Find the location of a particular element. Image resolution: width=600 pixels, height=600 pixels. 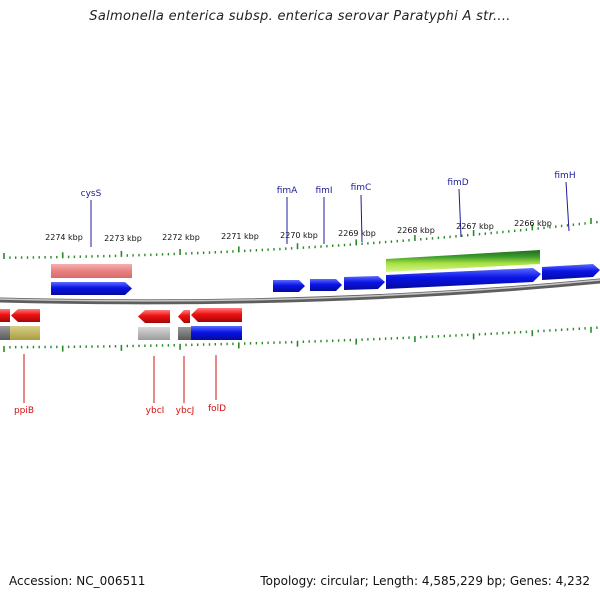

gene-label-cysS: cysS is located at coordinates (91, 194).